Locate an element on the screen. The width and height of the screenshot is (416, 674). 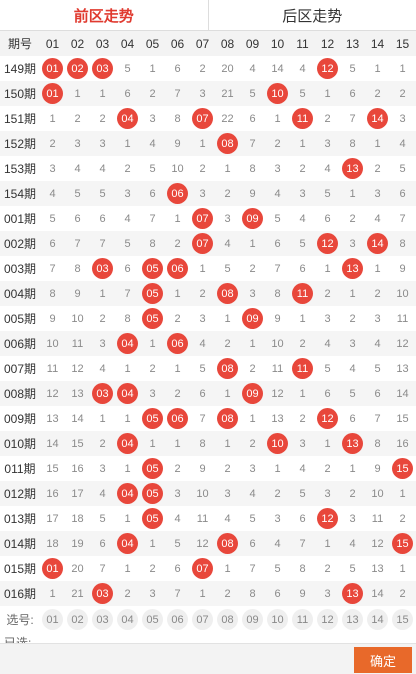
omission-cell: 11 is located at coordinates (277, 368).